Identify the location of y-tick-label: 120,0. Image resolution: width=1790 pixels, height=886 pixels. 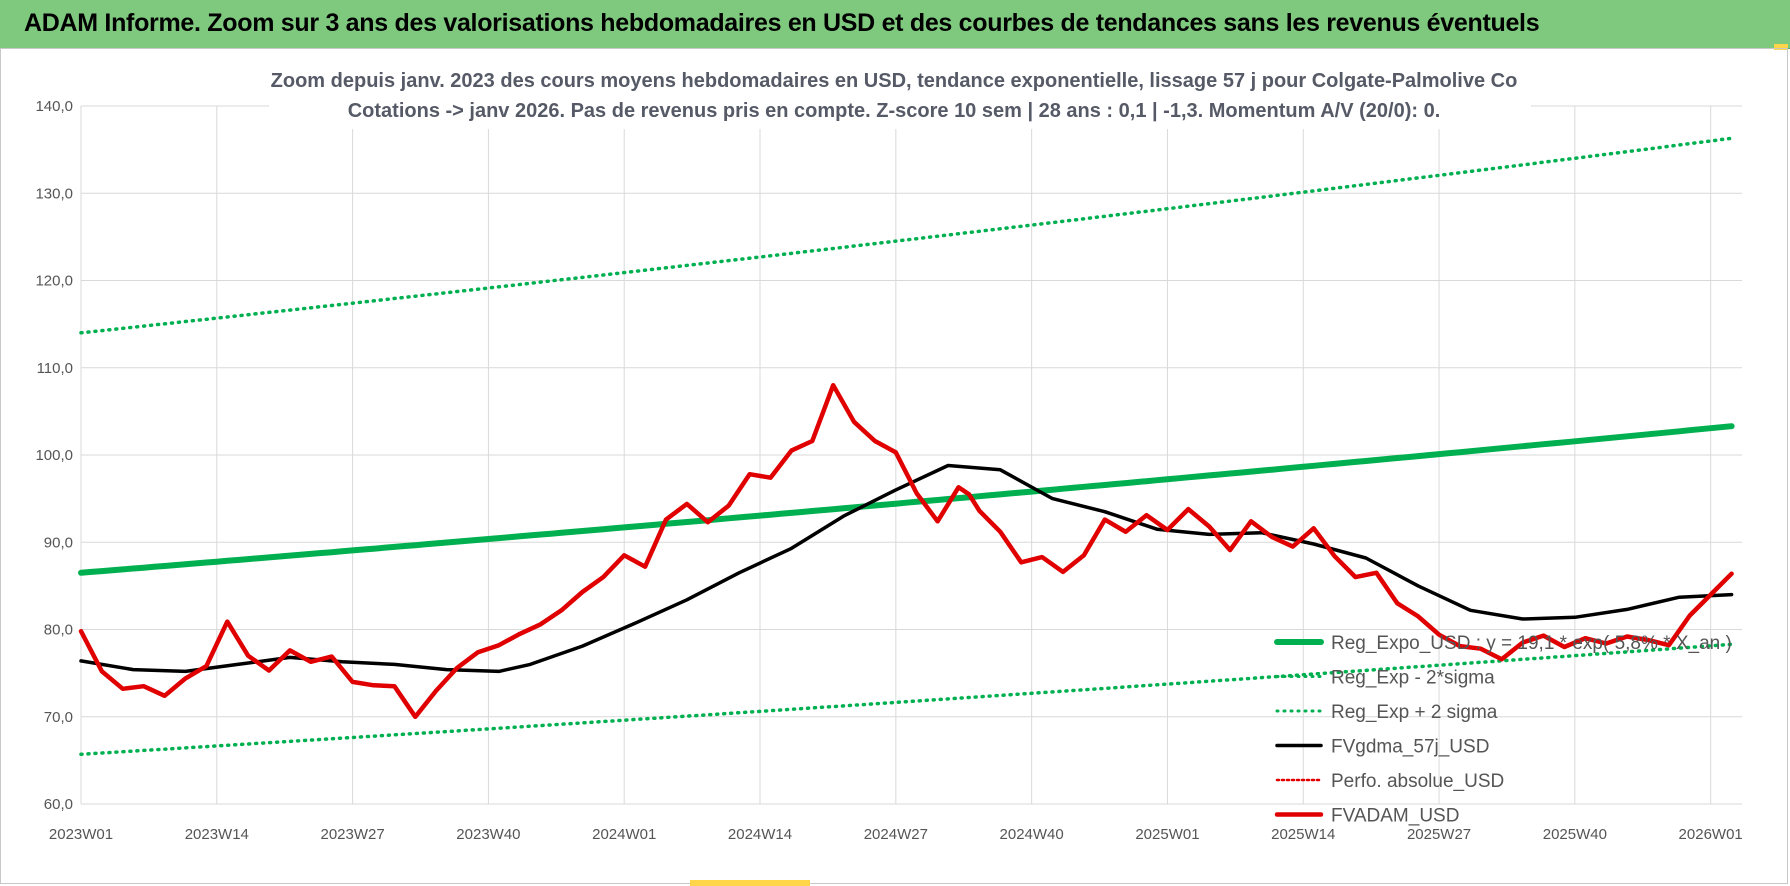
(54, 281).